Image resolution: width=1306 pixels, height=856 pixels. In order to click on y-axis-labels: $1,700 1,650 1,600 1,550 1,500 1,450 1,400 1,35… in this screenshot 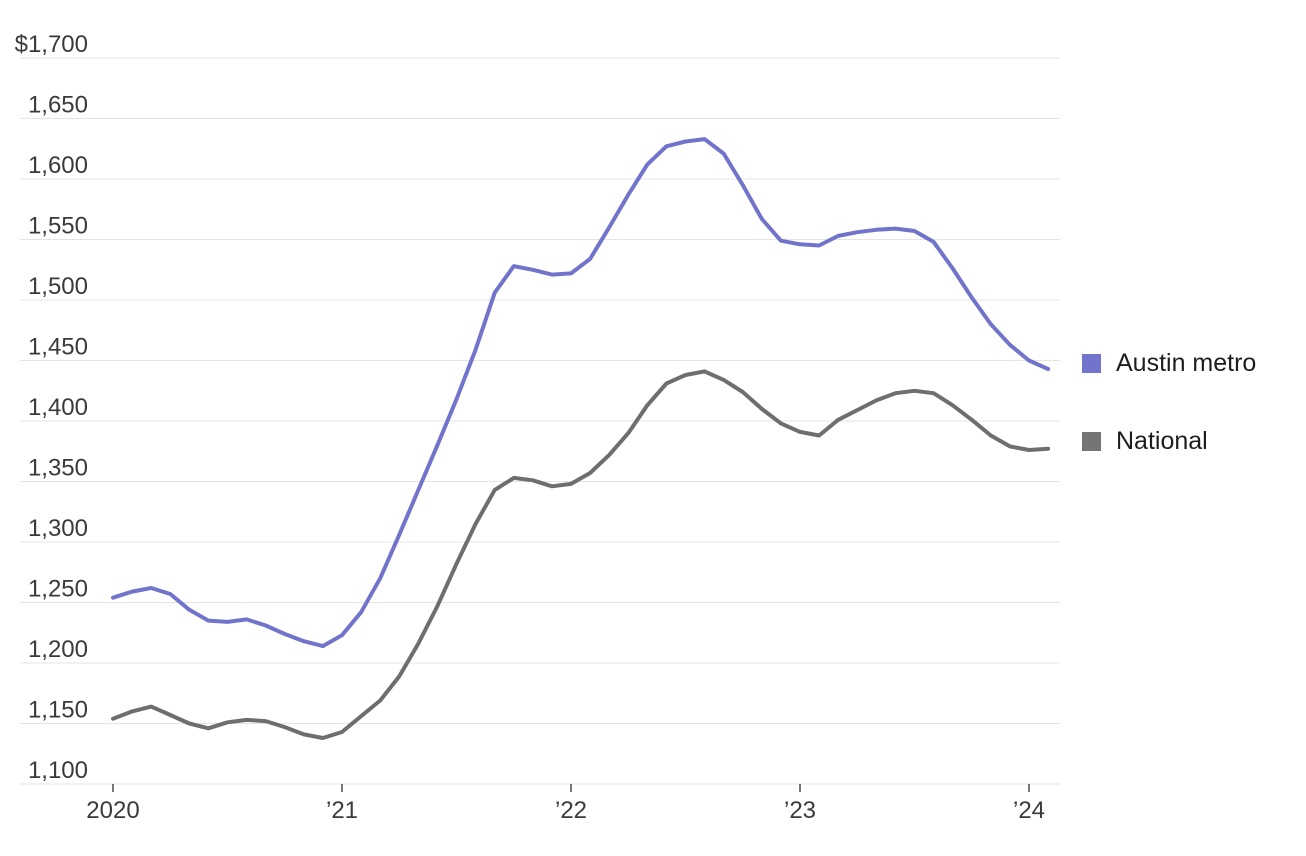, I will do `click(51, 407)`.